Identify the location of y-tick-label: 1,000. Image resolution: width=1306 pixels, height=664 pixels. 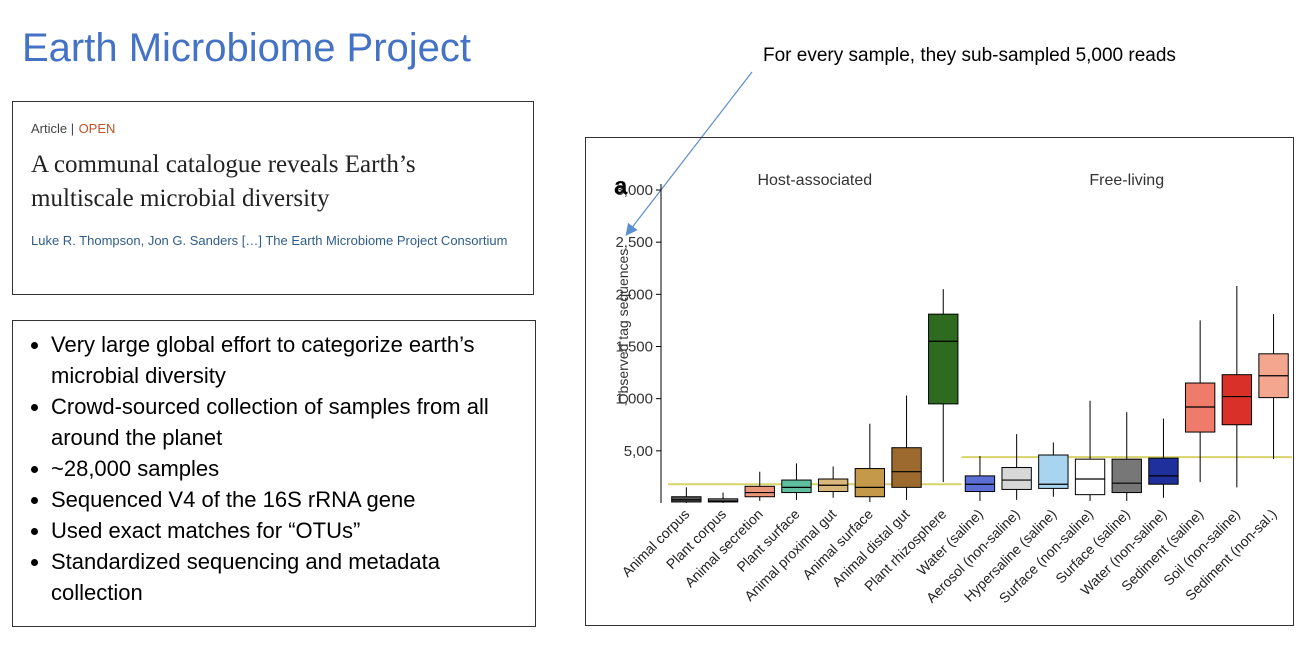
(634, 399).